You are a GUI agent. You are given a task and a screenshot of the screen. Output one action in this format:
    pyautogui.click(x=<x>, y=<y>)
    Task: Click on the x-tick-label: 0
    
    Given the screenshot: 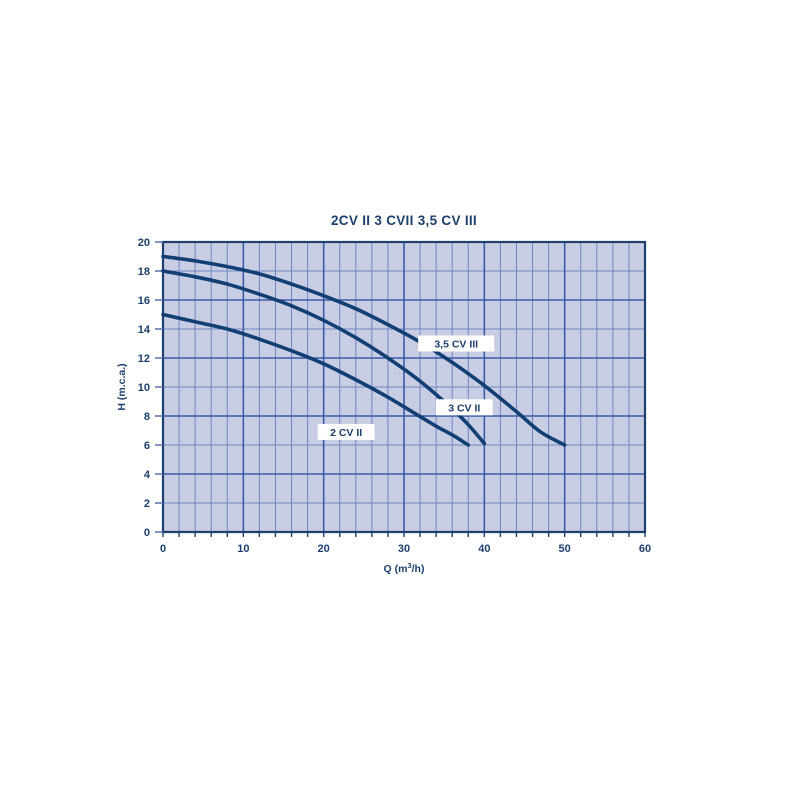 What is the action you would take?
    pyautogui.click(x=163, y=549)
    